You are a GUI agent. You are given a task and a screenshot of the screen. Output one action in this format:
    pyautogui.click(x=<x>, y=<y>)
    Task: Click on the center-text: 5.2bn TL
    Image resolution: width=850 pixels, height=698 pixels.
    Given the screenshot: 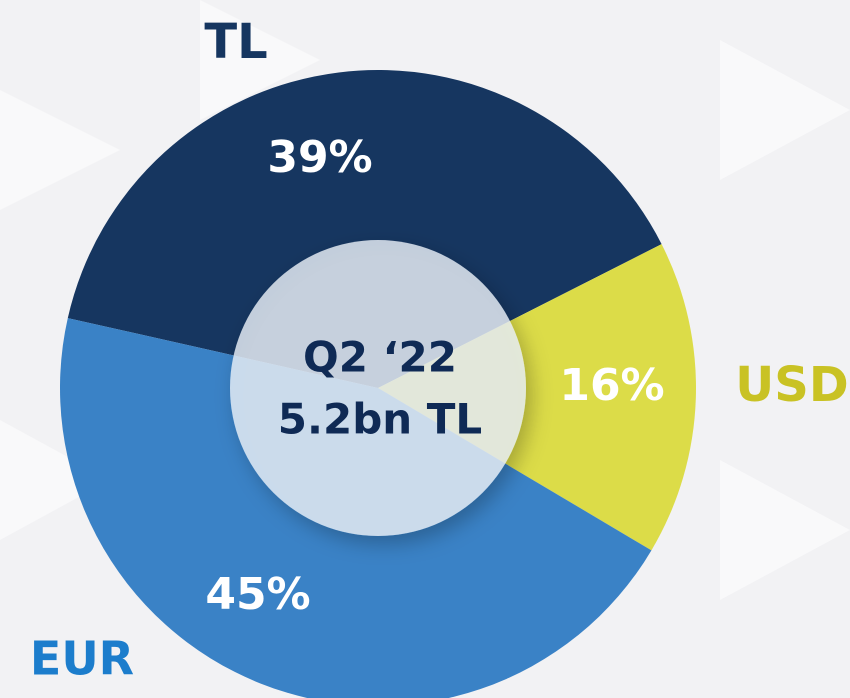 What is the action you would take?
    pyautogui.click(x=380, y=419)
    